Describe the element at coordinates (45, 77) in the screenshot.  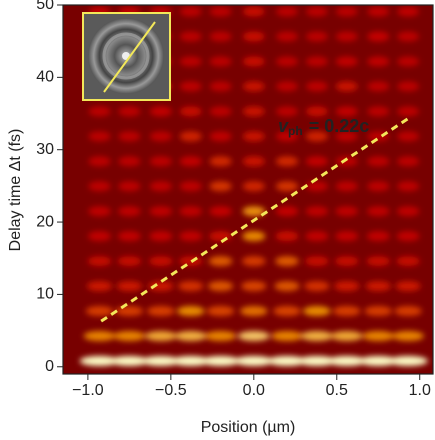
I see `y-tick-label: 40` at that location.